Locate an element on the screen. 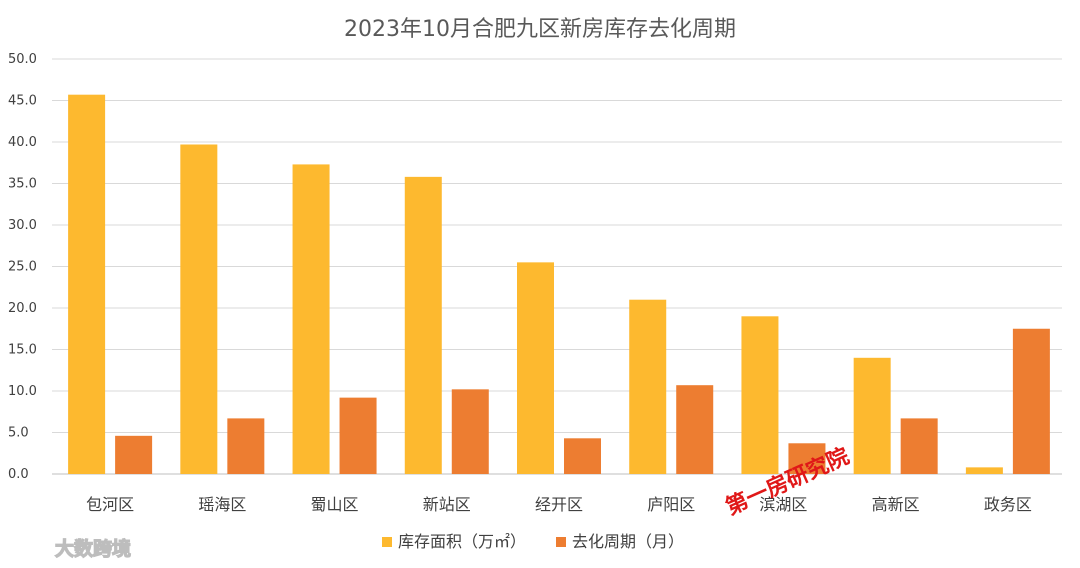 The image size is (1080, 568). chart-title: 2023年10月合肥九区新房库存去化周期 is located at coordinates (540, 29).